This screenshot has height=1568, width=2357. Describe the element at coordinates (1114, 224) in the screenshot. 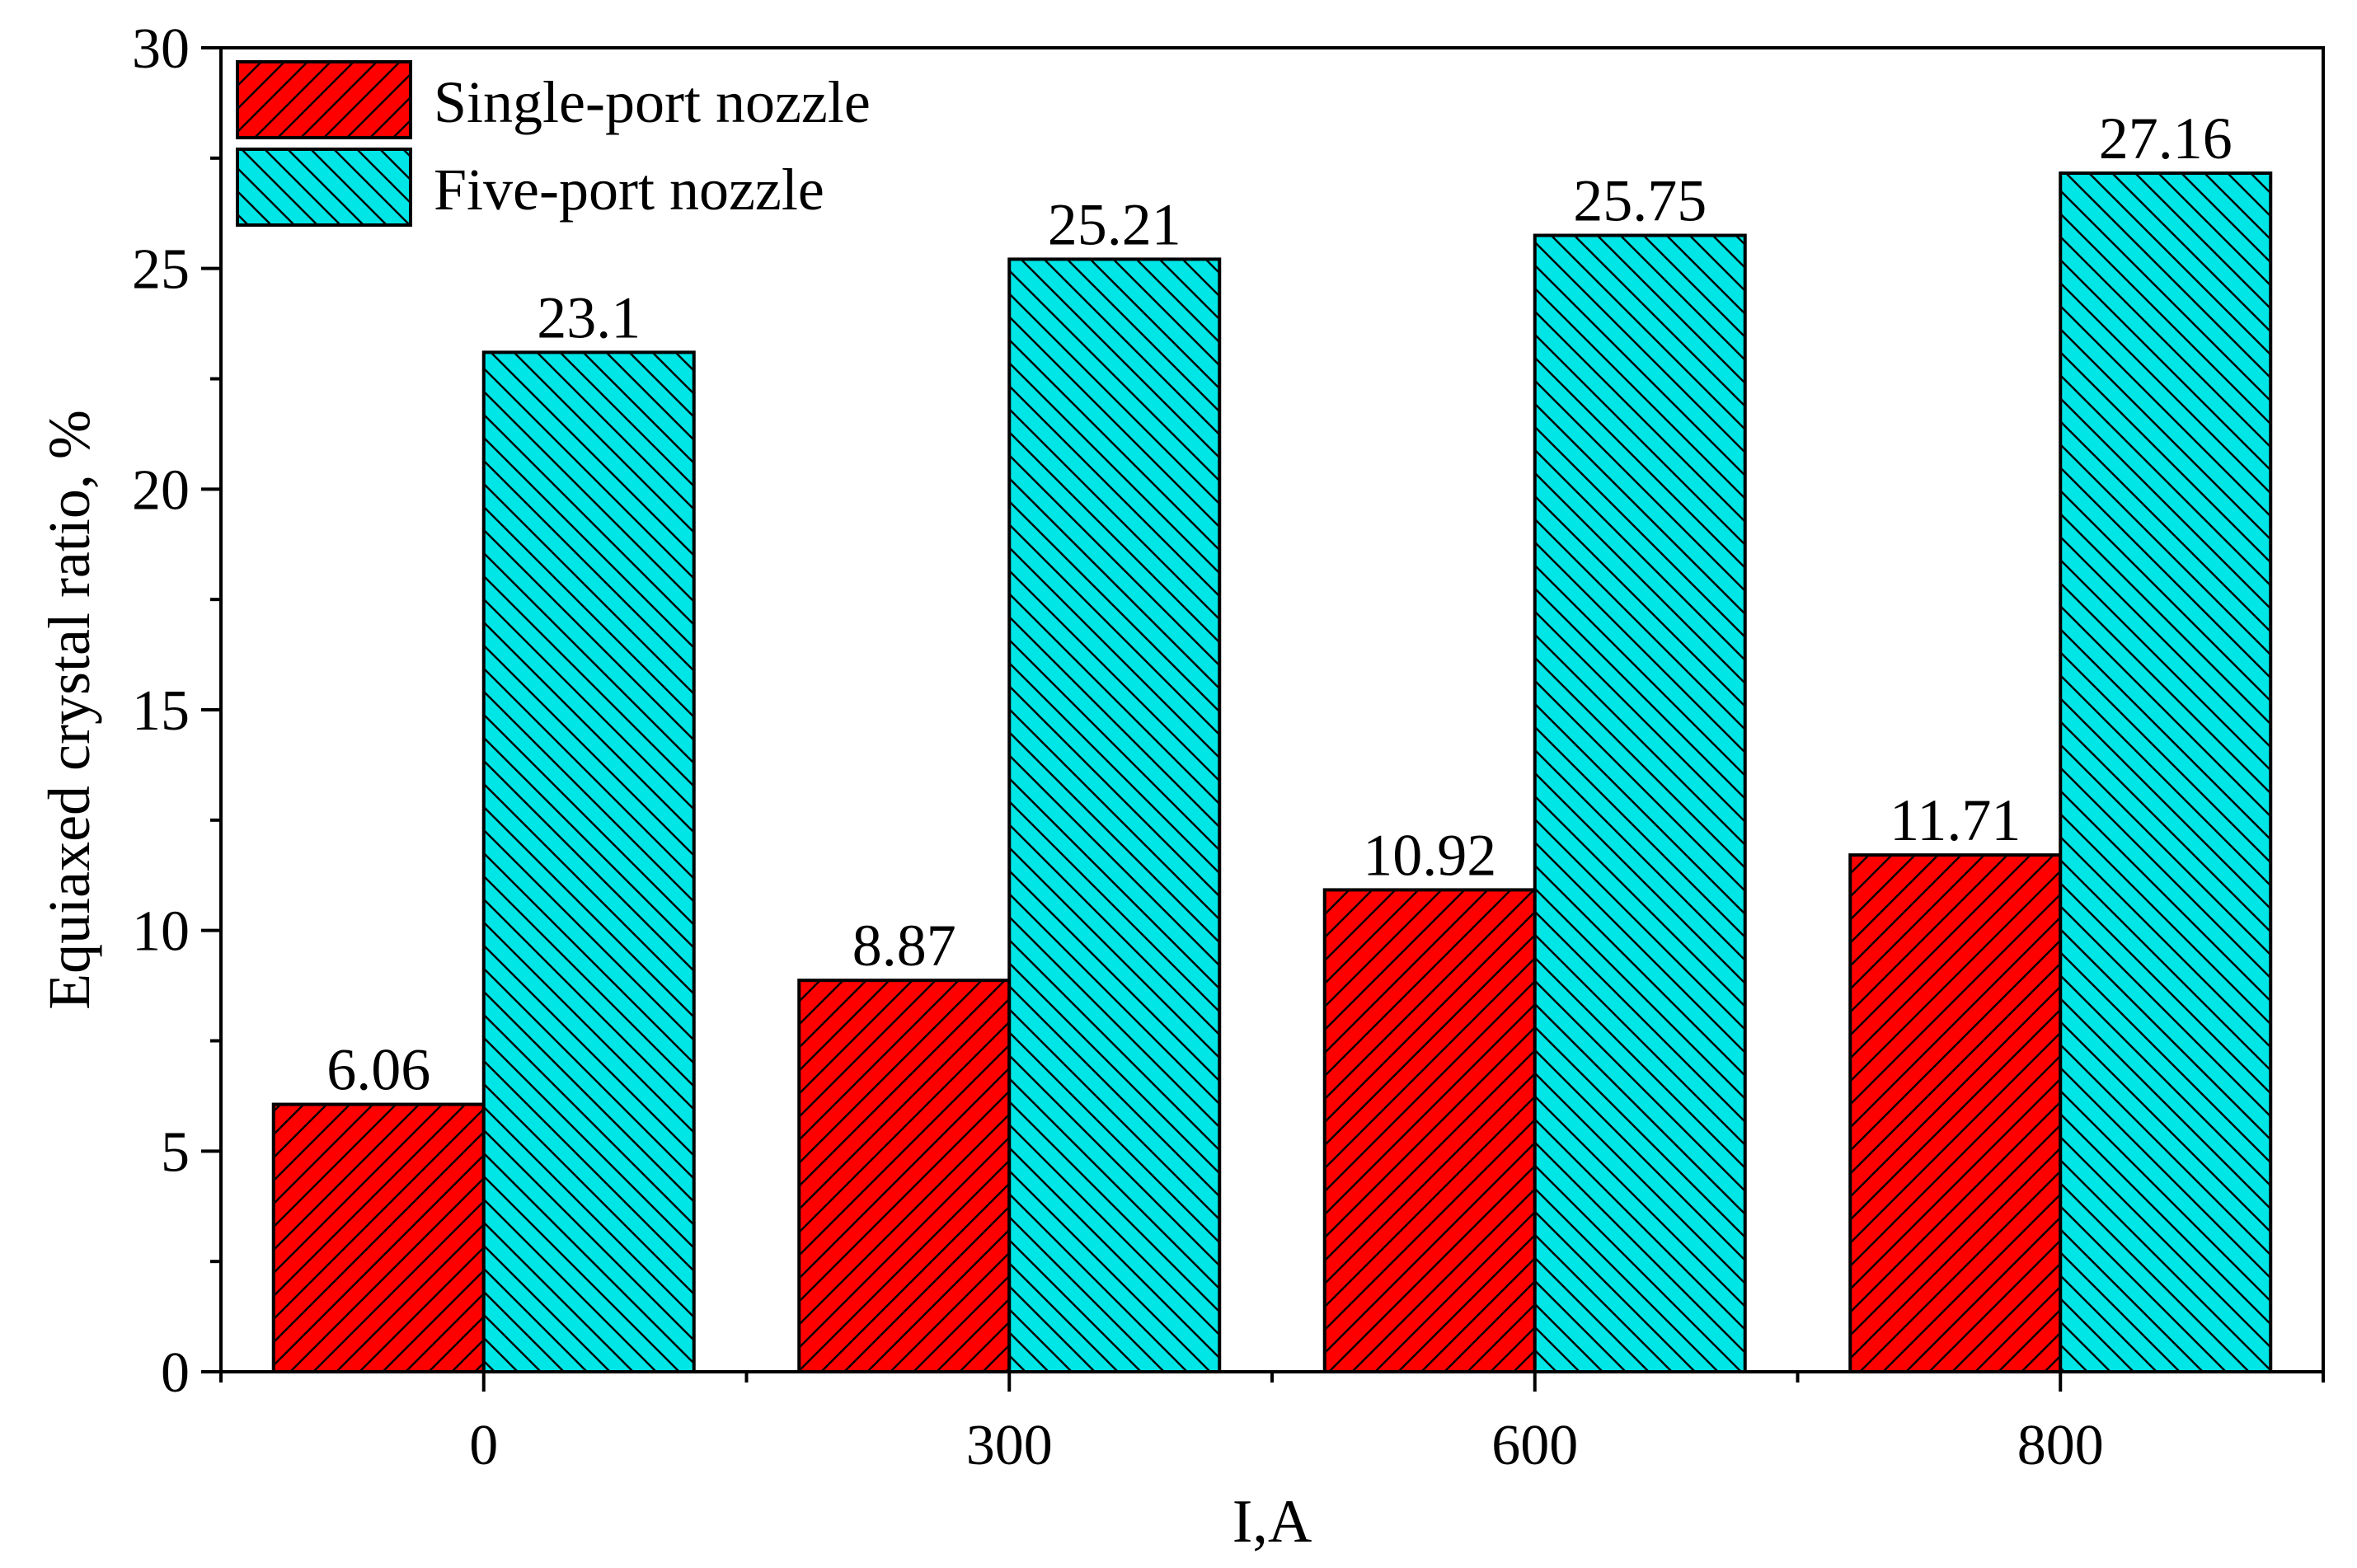

I see `value-label-five-port-nozzle-300: 25.21` at that location.